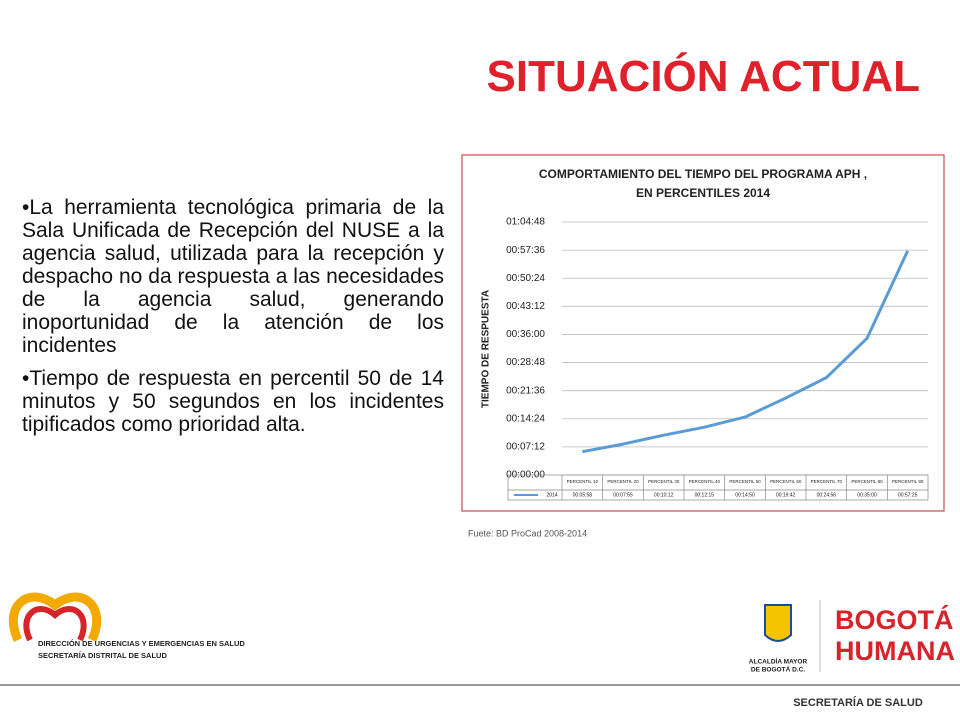 The width and height of the screenshot is (960, 720). What do you see at coordinates (778, 623) in the screenshot?
I see `shield` at bounding box center [778, 623].